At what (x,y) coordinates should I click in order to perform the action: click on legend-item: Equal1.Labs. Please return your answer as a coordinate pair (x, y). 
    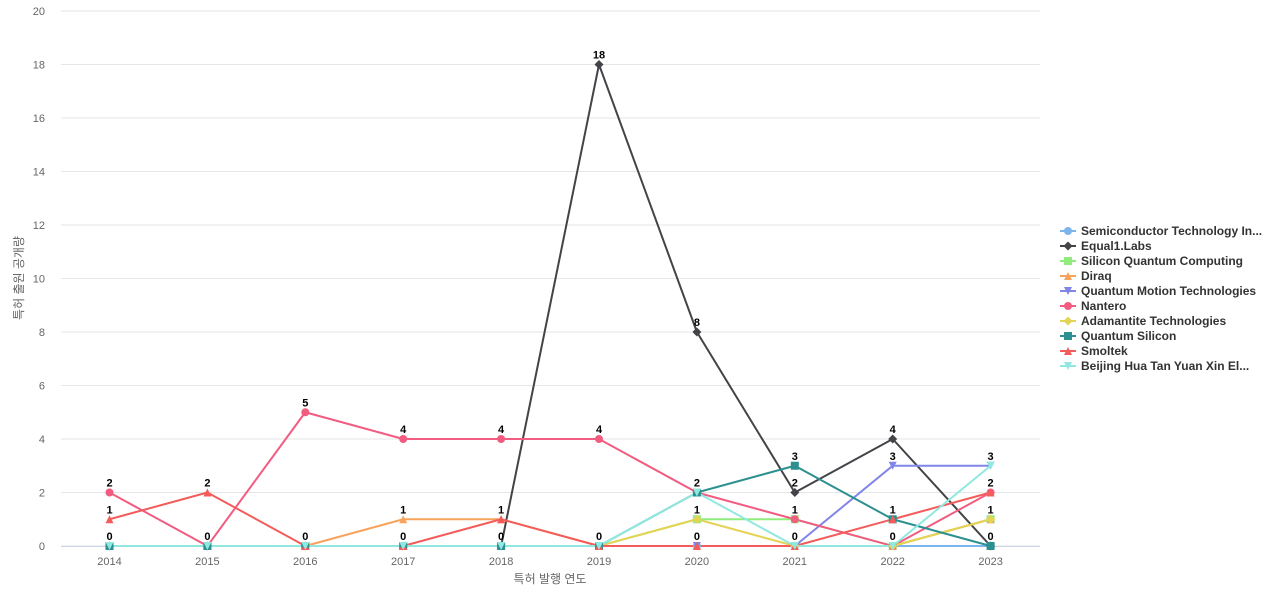
    Looking at the image, I should click on (1106, 246).